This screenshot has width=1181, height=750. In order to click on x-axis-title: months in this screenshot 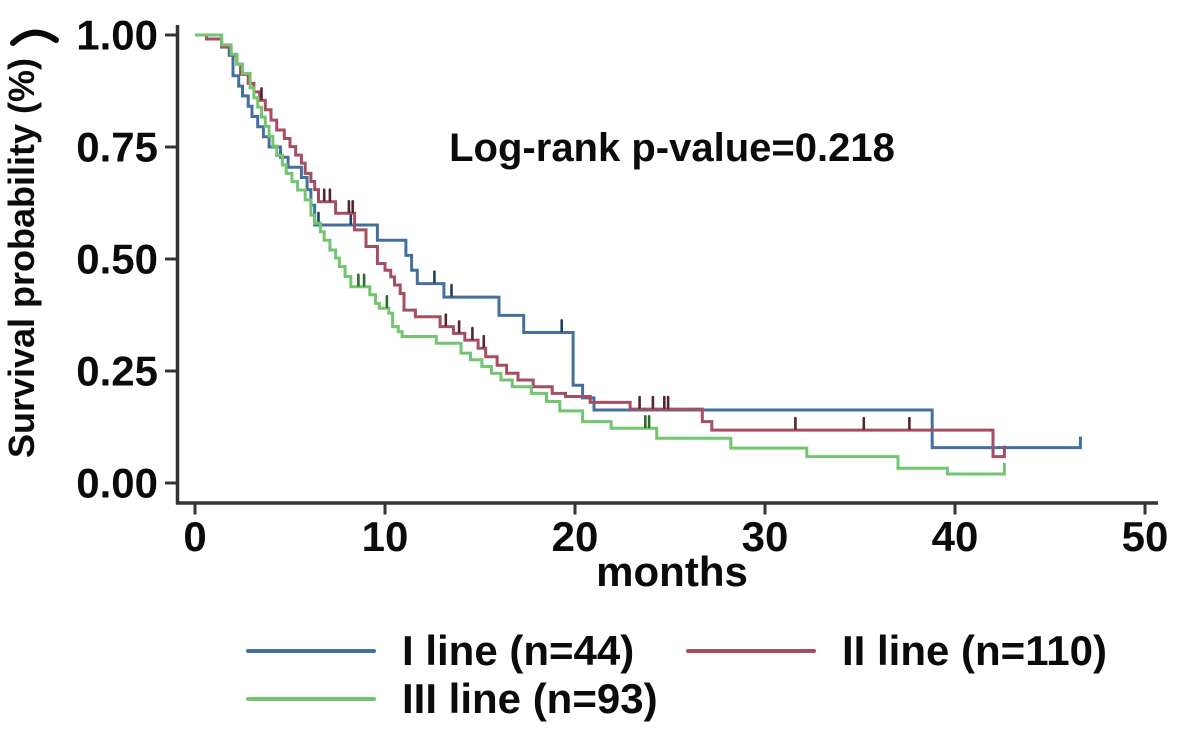, I will do `click(672, 571)`.